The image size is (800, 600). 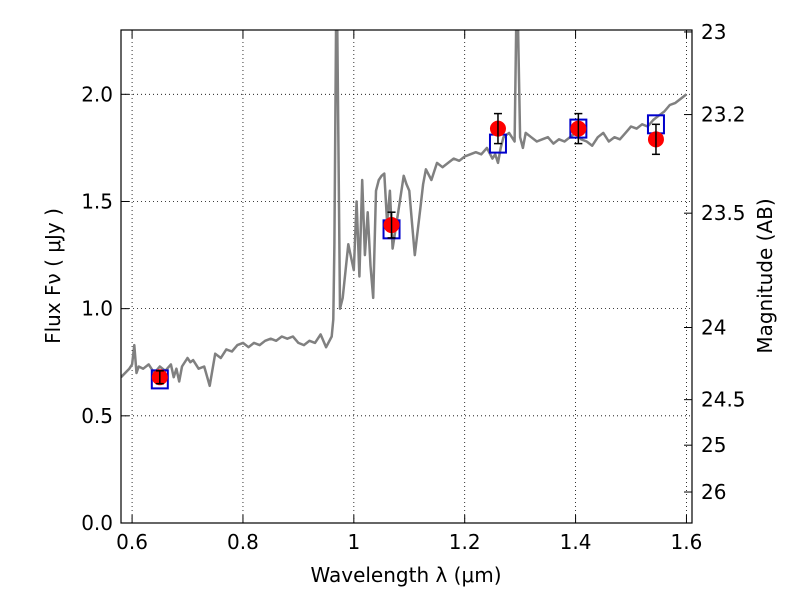 I want to click on magnitude-tick-label: 24, so click(x=713, y=328).